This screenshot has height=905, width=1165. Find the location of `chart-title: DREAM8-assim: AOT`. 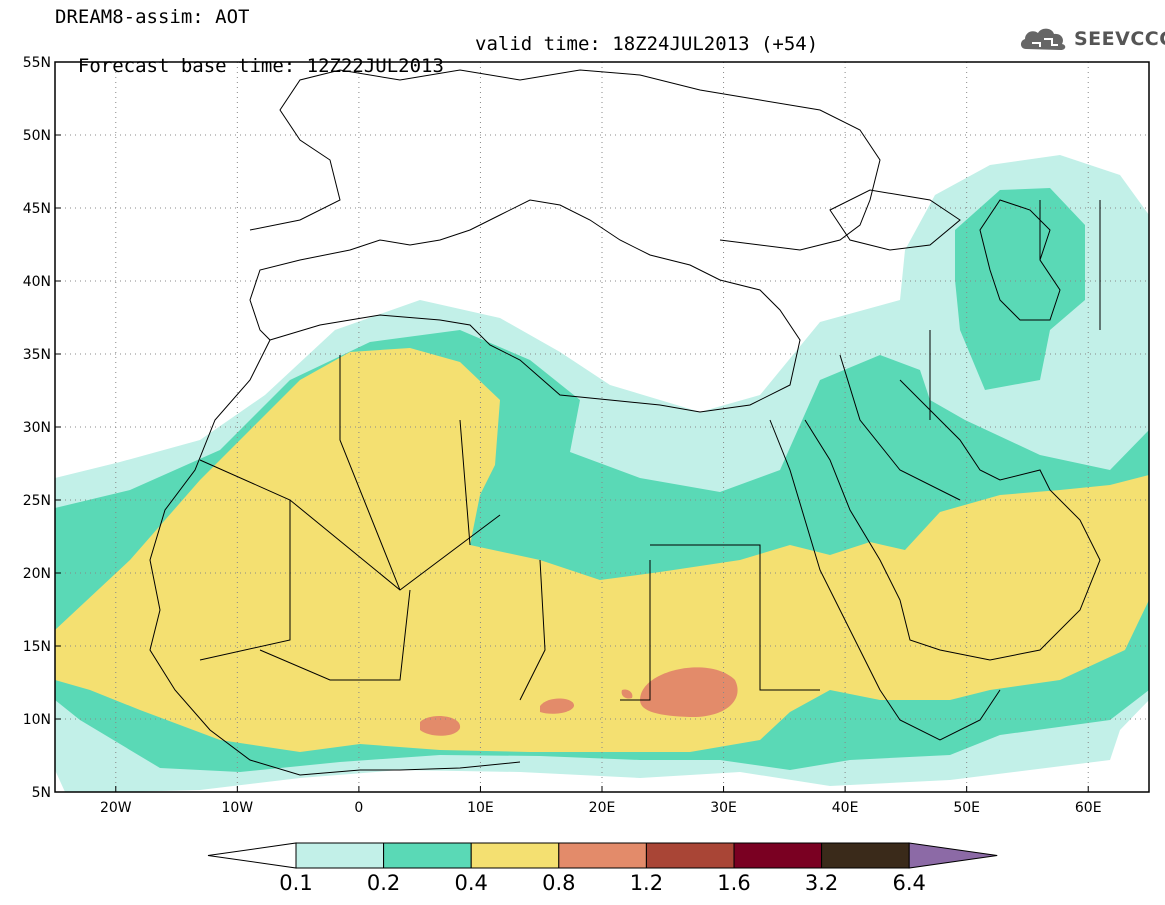

chart-title: DREAM8-assim: AOT is located at coordinates (152, 17).